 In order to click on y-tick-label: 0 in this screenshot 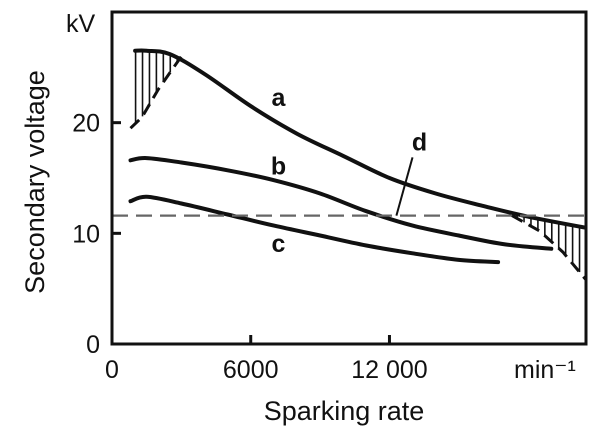, I will do `click(93, 345)`.